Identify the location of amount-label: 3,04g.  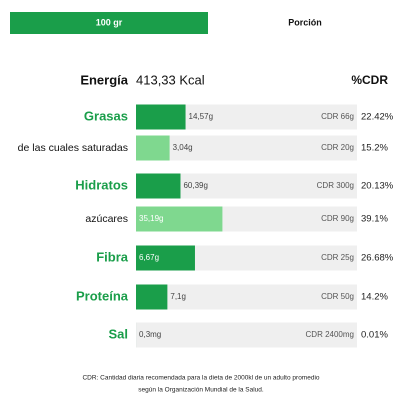
(183, 147).